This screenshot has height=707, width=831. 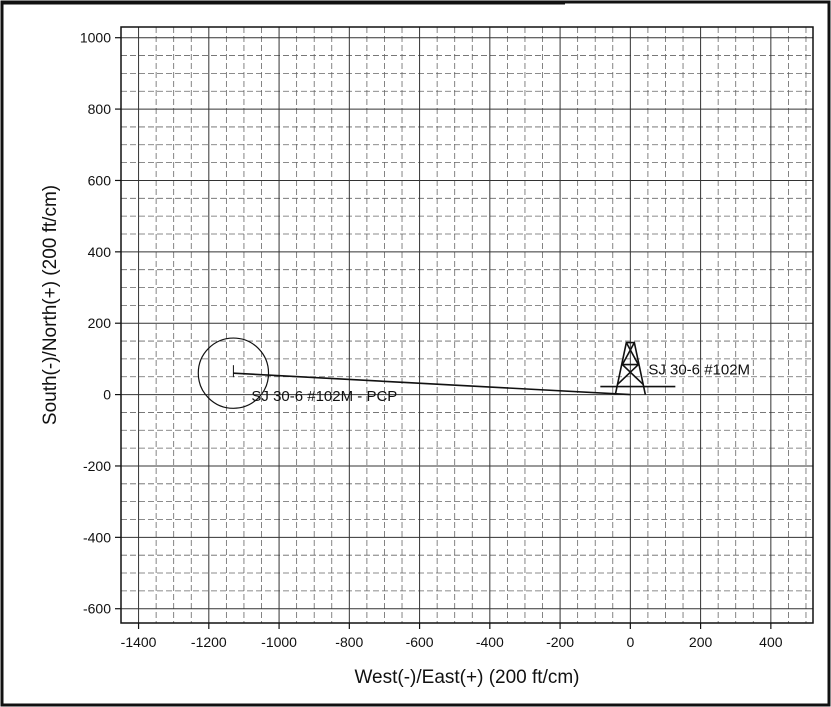 I want to click on y-tick-label: -400, so click(x=97, y=537).